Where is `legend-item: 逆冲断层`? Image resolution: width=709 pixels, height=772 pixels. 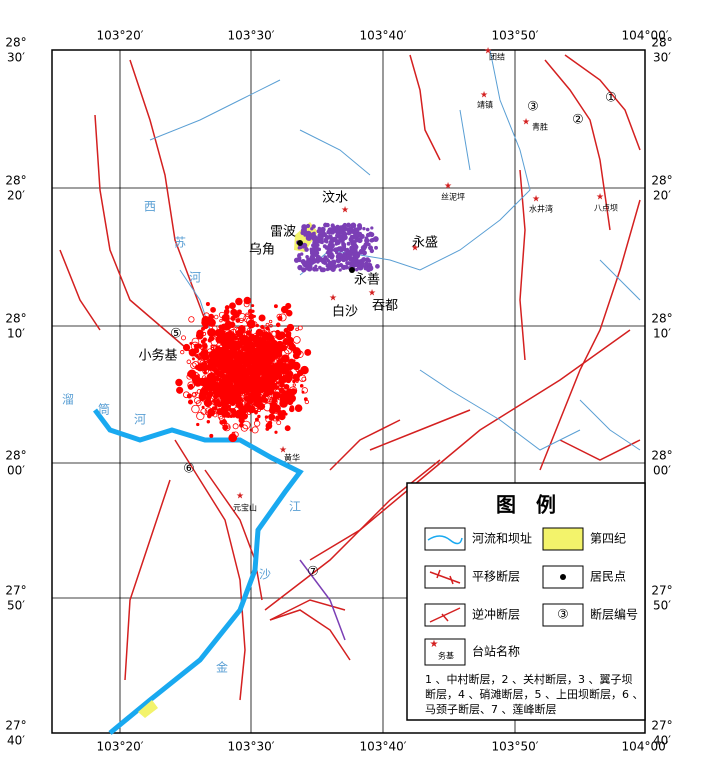 legend-item: 逆冲断层 is located at coordinates (496, 614).